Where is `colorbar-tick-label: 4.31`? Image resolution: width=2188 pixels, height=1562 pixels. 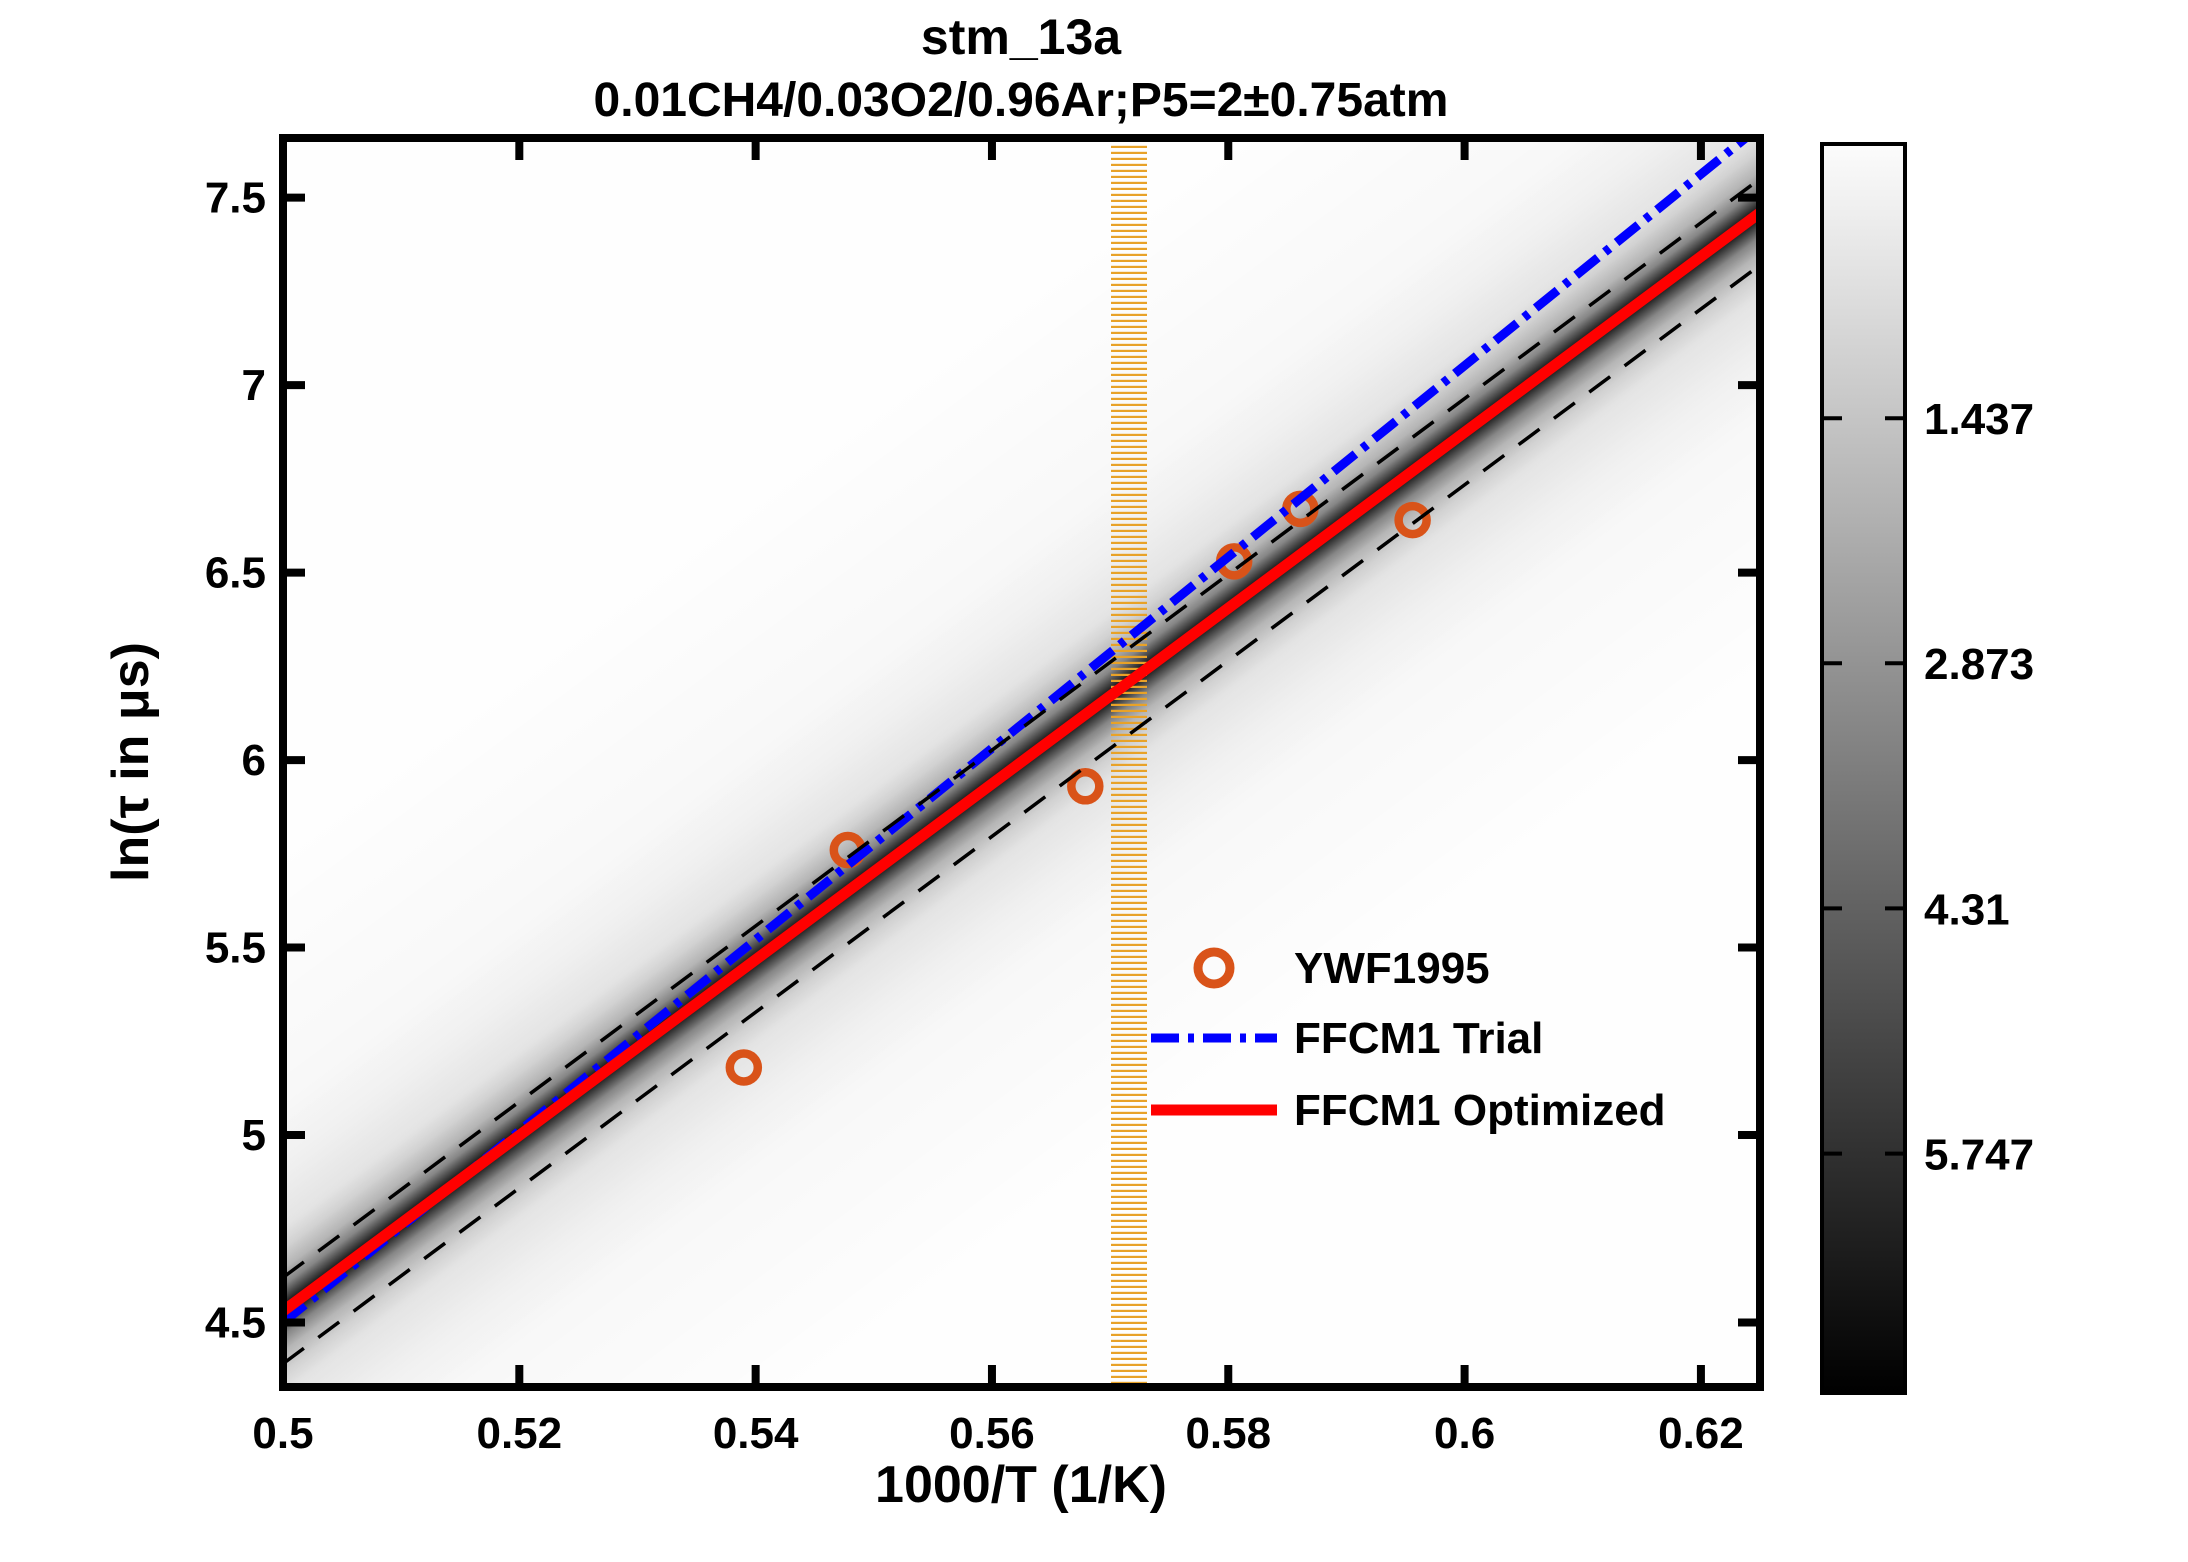 colorbar-tick-label: 4.31 is located at coordinates (1967, 909).